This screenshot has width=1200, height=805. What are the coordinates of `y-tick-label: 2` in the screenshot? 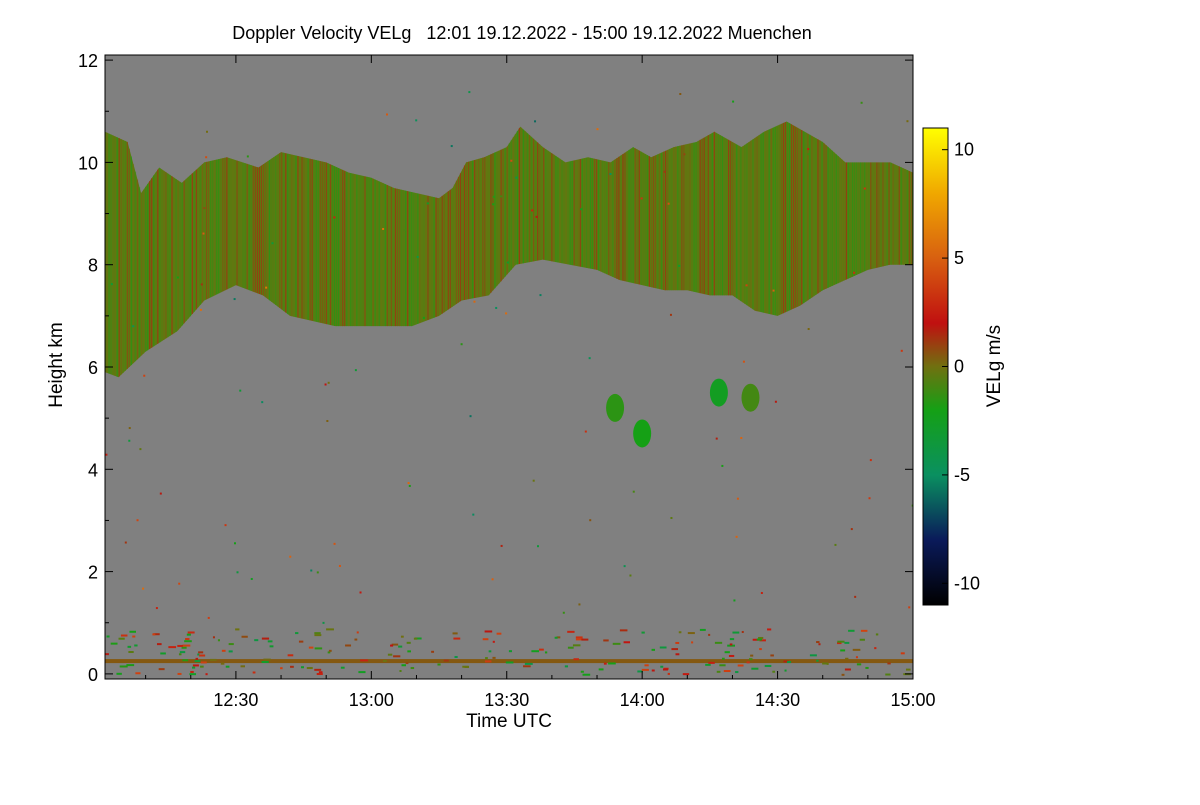 It's located at (93, 573).